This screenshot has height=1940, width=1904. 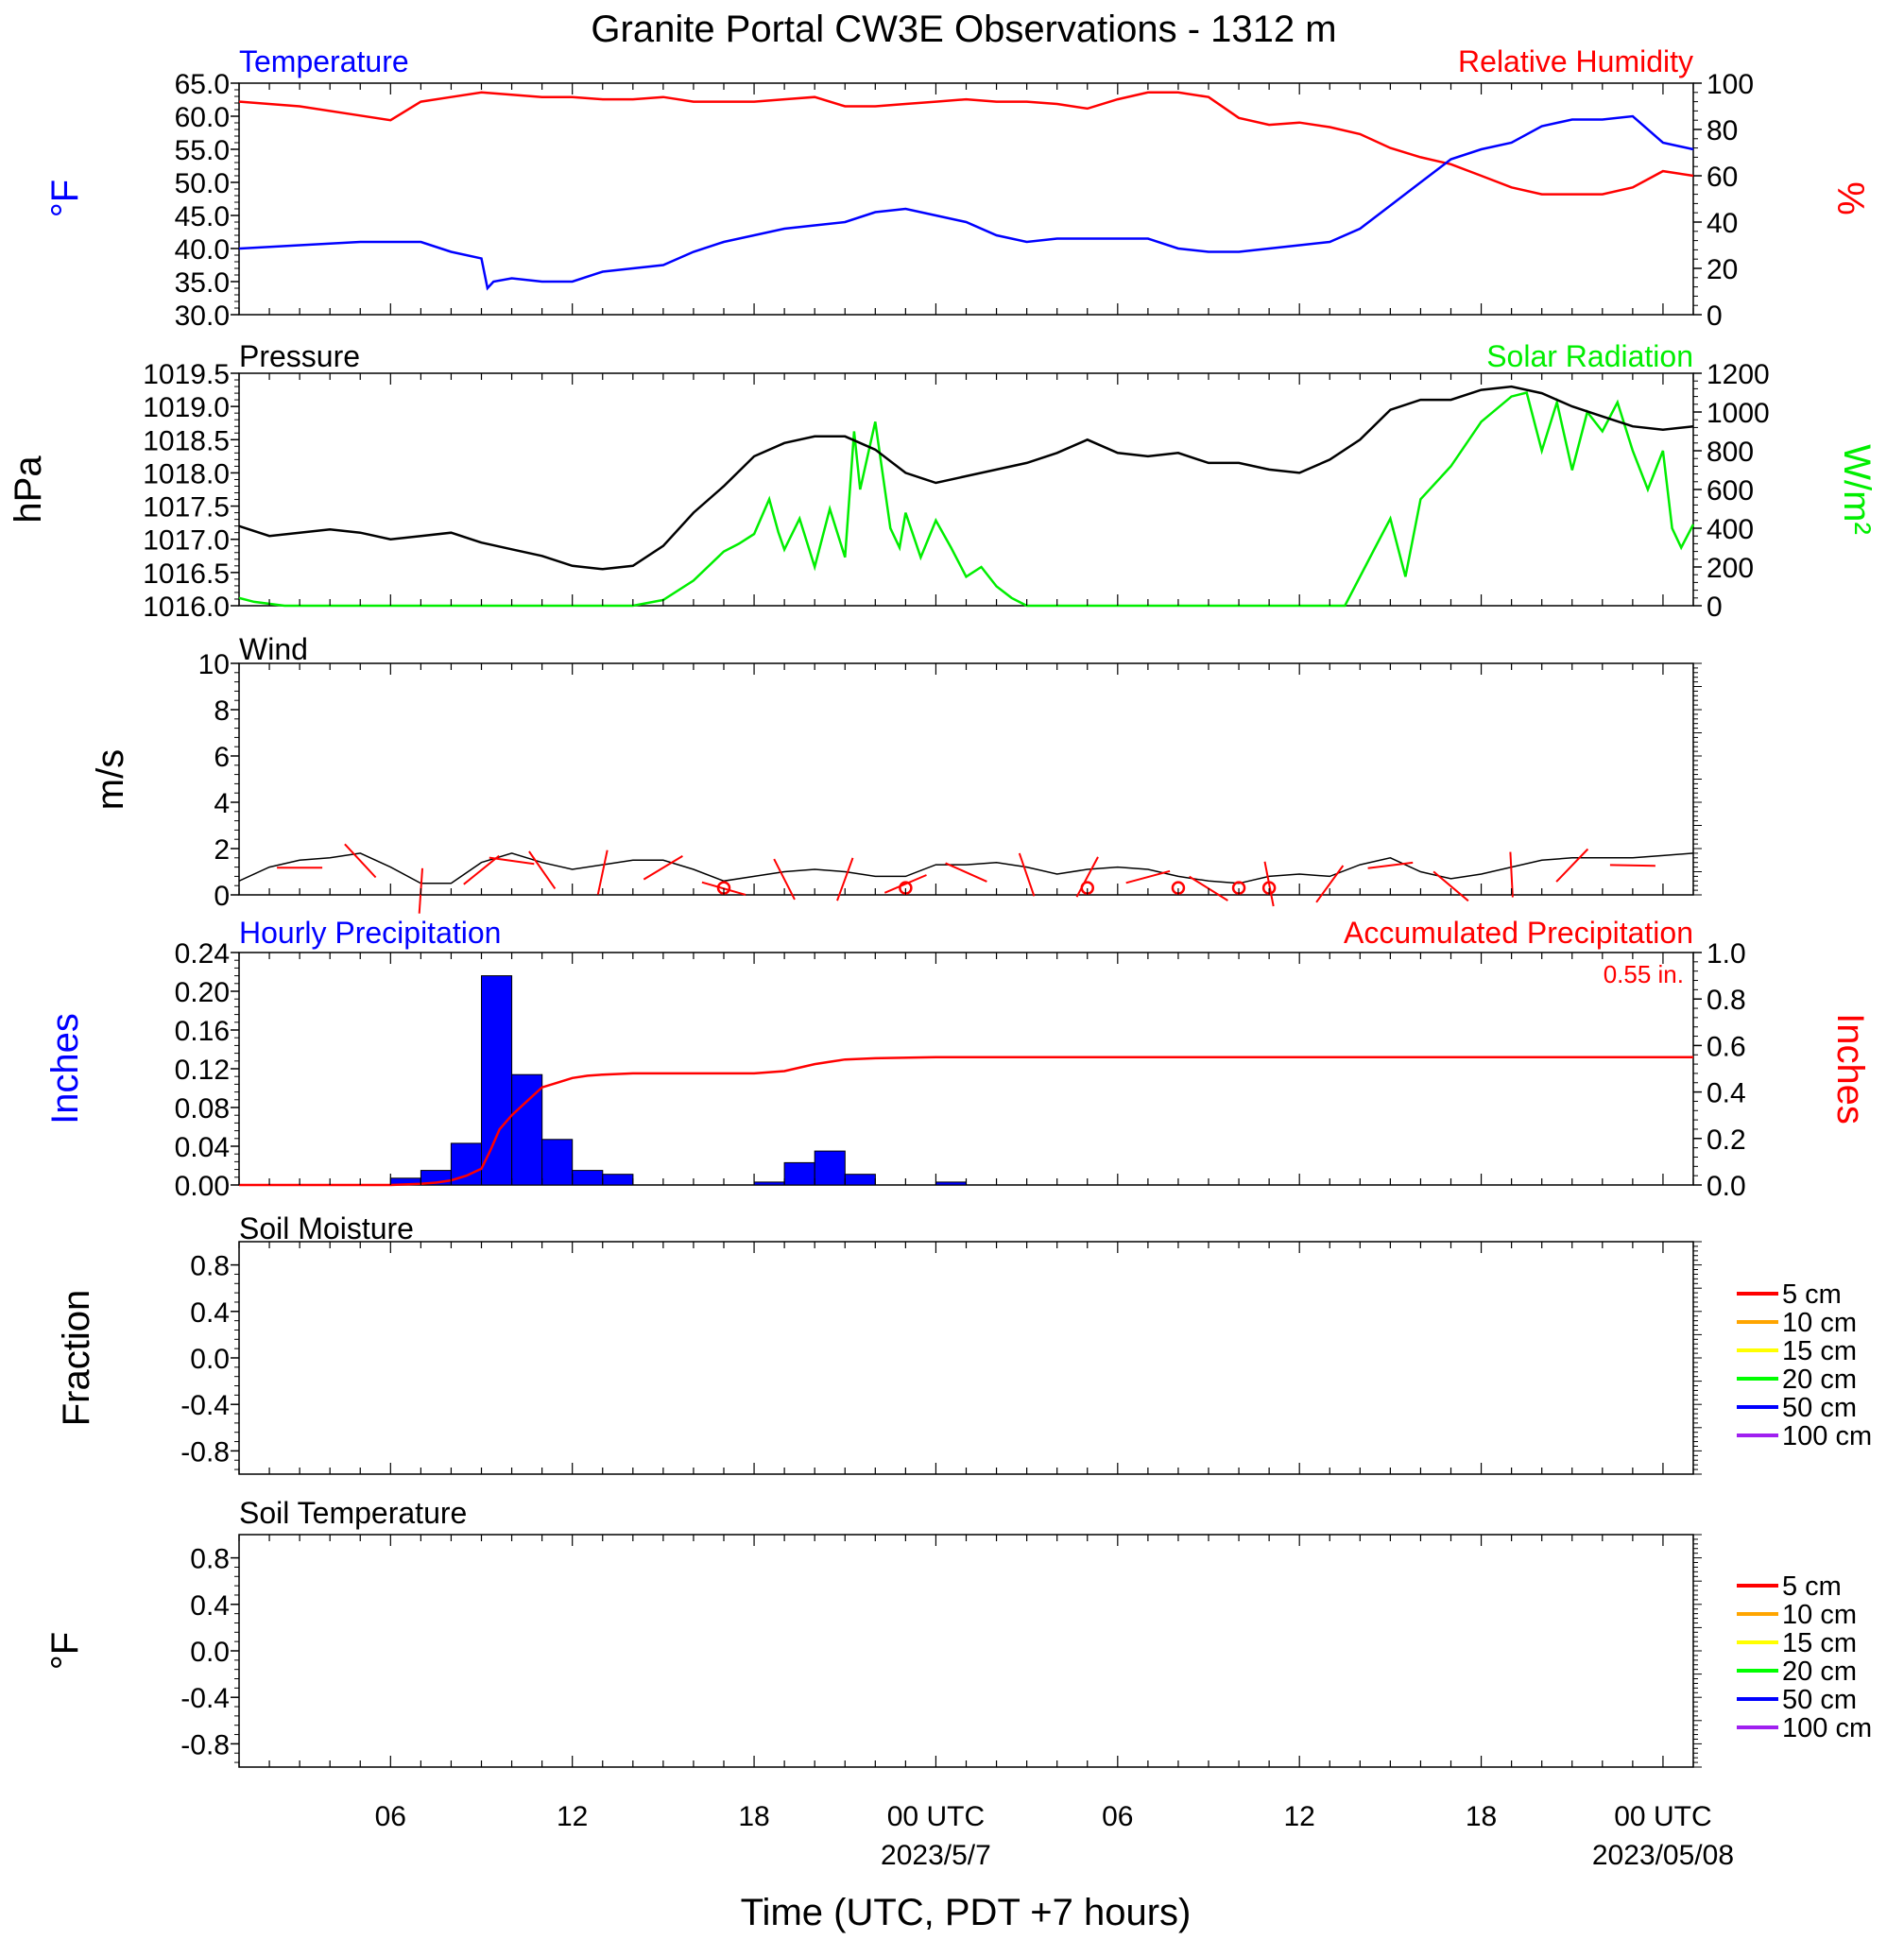 What do you see at coordinates (65, 199) in the screenshot?
I see `temperature-unit-label: °F` at bounding box center [65, 199].